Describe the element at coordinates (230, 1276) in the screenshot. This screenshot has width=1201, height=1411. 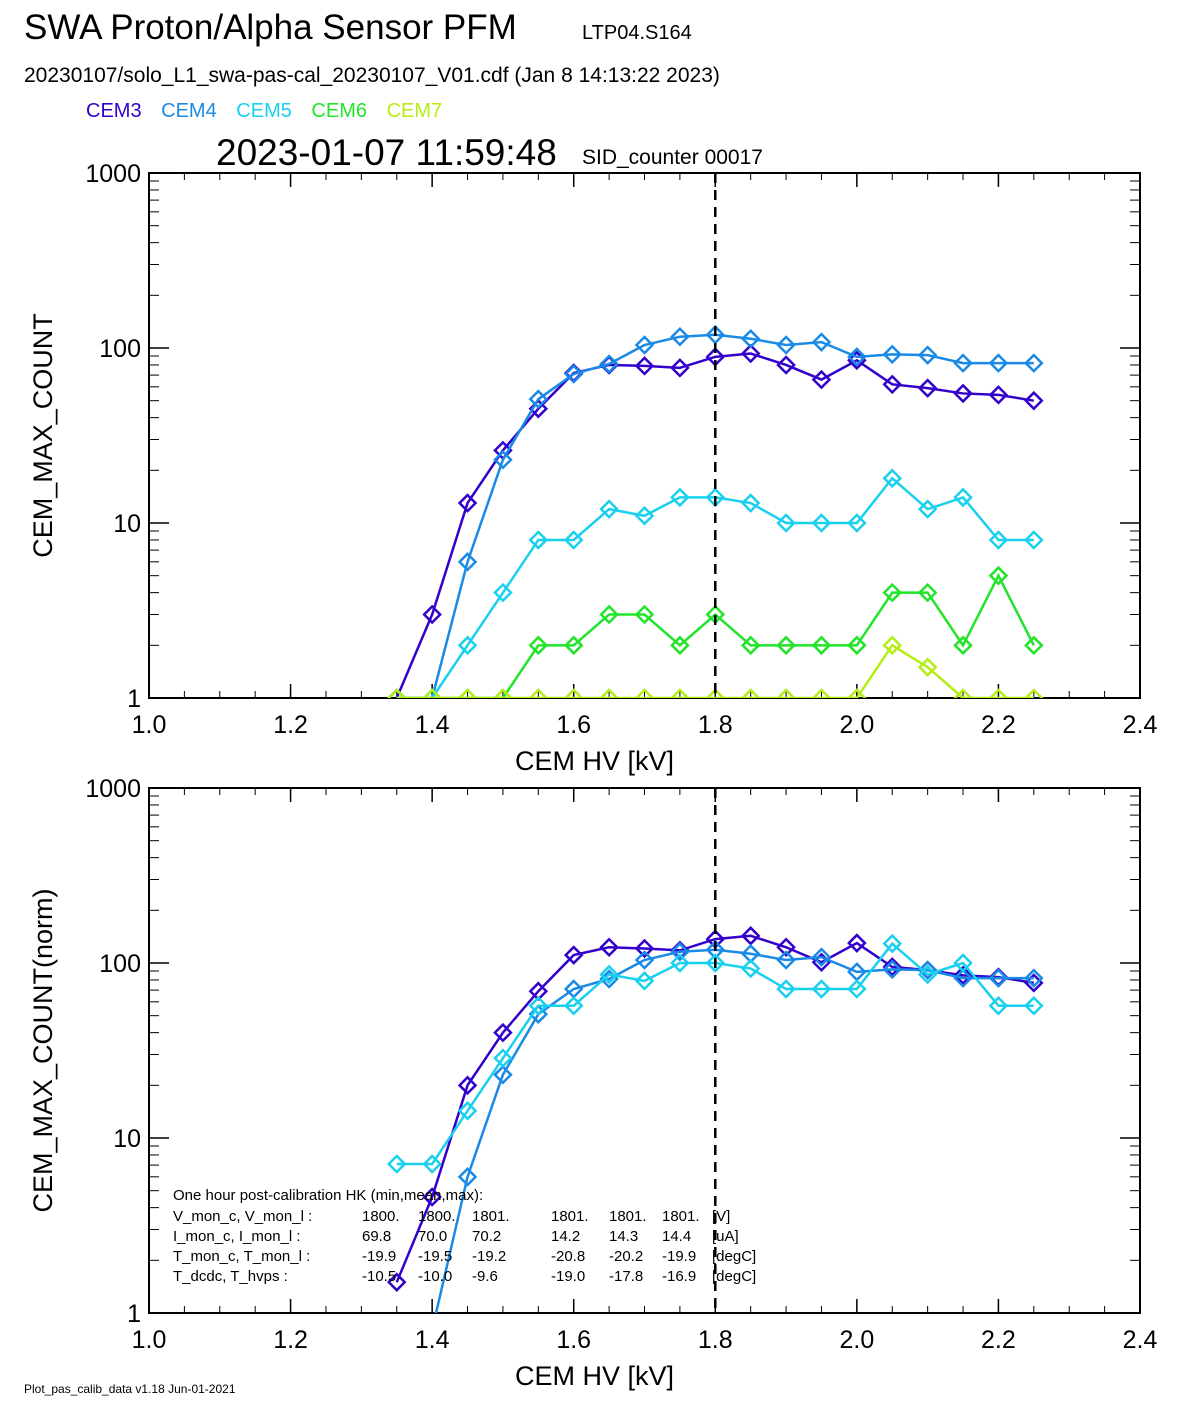
I see `hk-row-label: T_dcdc, T_hvps :` at that location.